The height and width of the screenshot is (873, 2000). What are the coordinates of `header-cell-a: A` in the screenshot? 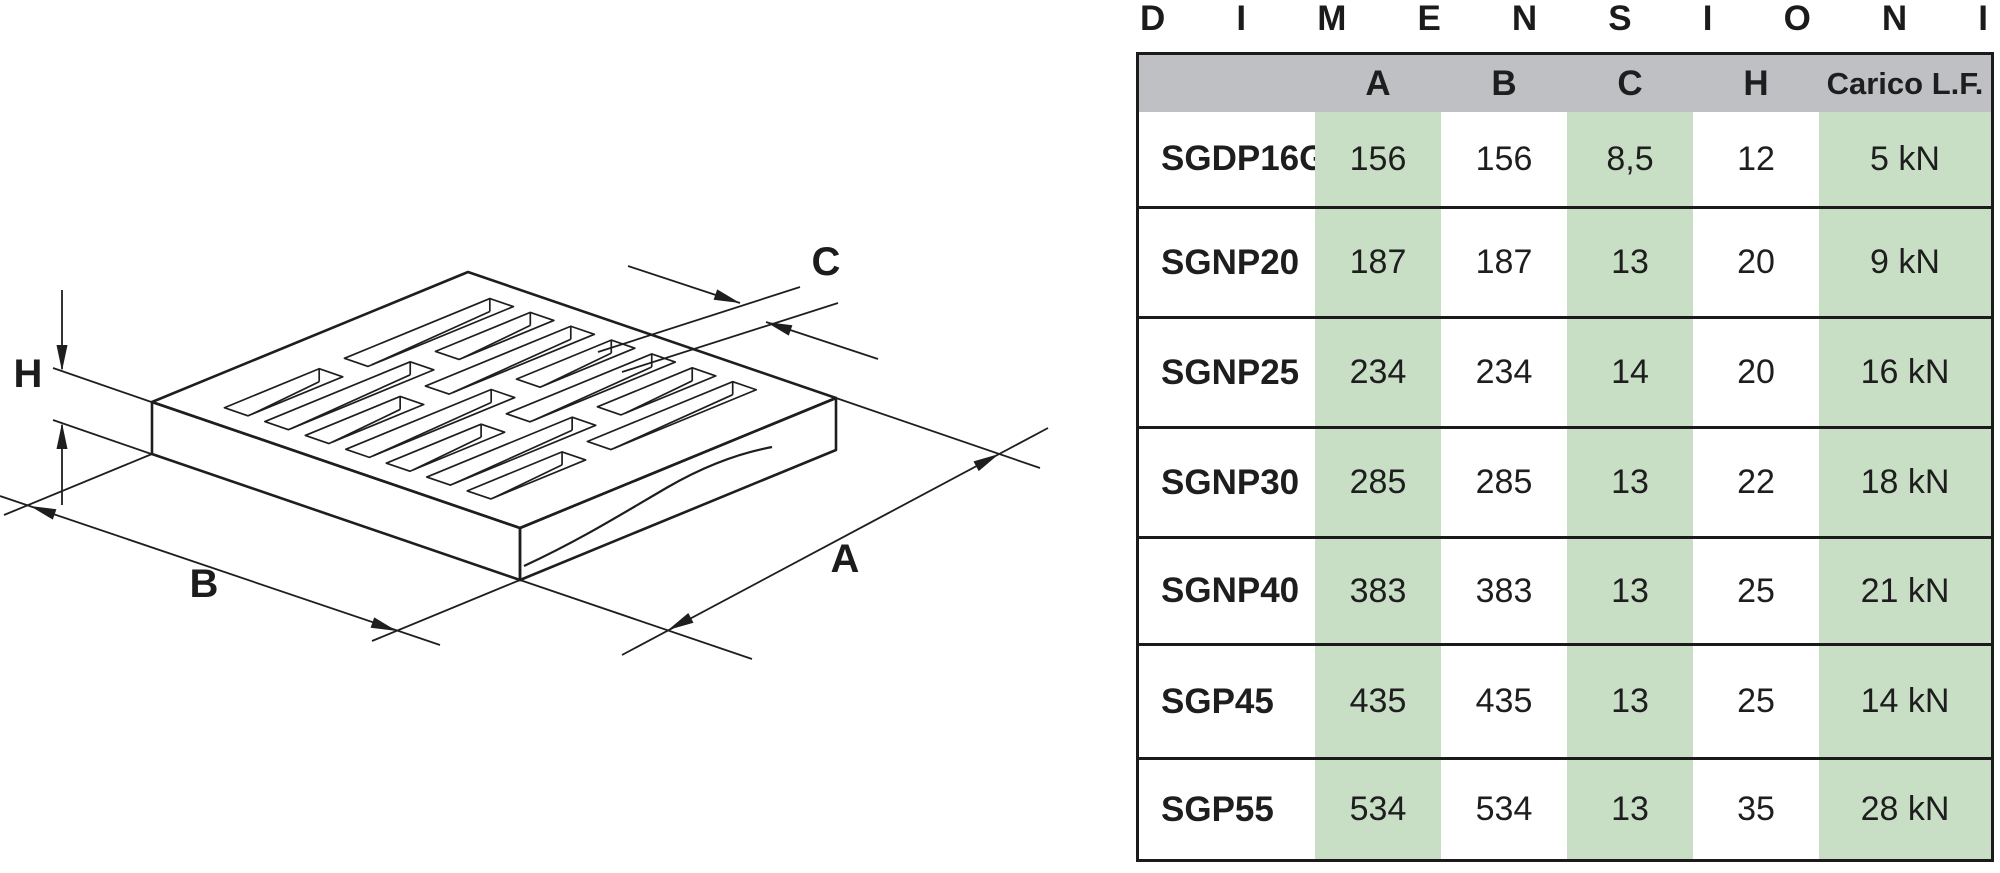 It's located at (1378, 83).